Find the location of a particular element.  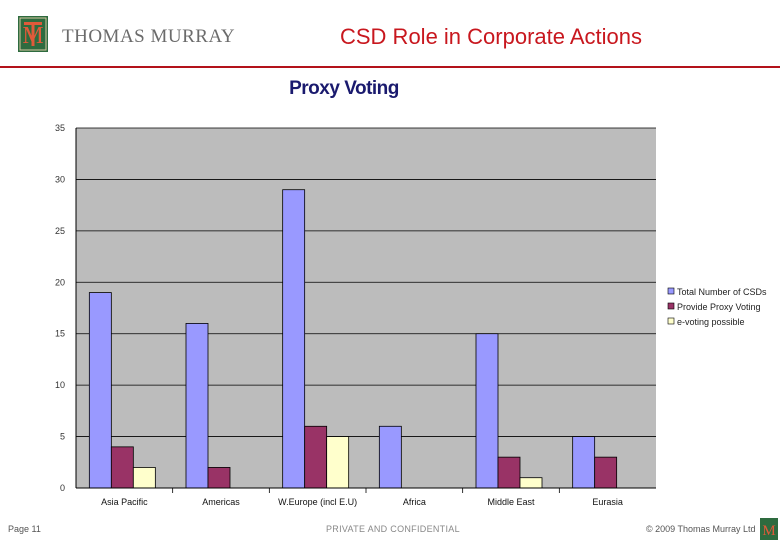

y-tick-label: 10 is located at coordinates (60, 385).